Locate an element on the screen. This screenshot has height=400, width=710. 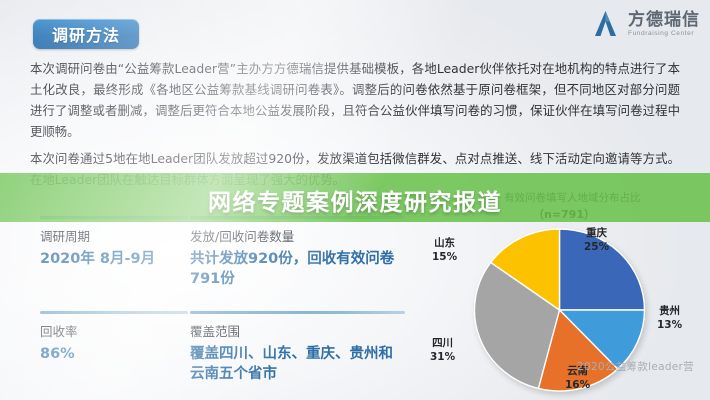
stat-title: 回收率 is located at coordinates (59, 331).